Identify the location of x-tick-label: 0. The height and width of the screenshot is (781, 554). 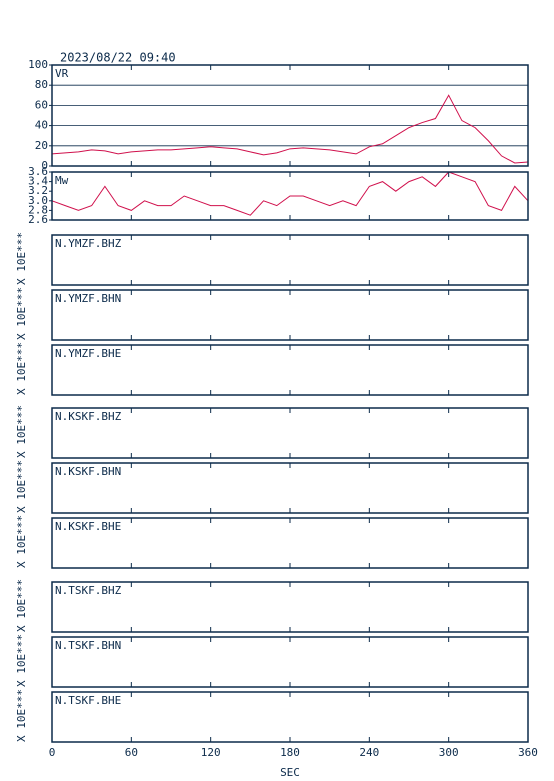
(52, 752).